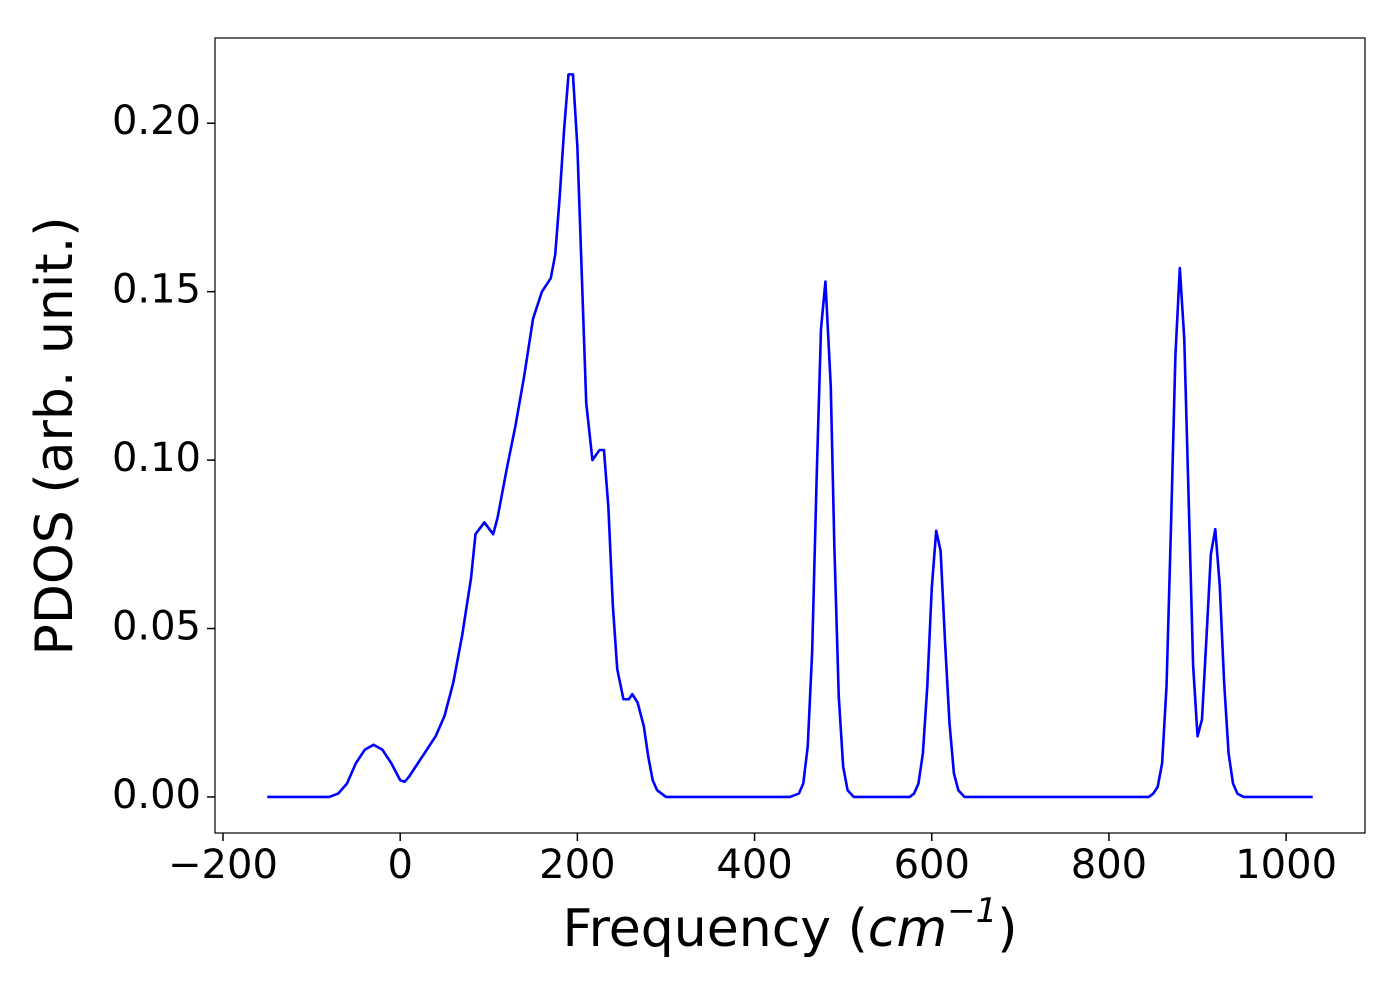 The width and height of the screenshot is (1400, 1000). I want to click on x-tick-label: 600, so click(932, 865).